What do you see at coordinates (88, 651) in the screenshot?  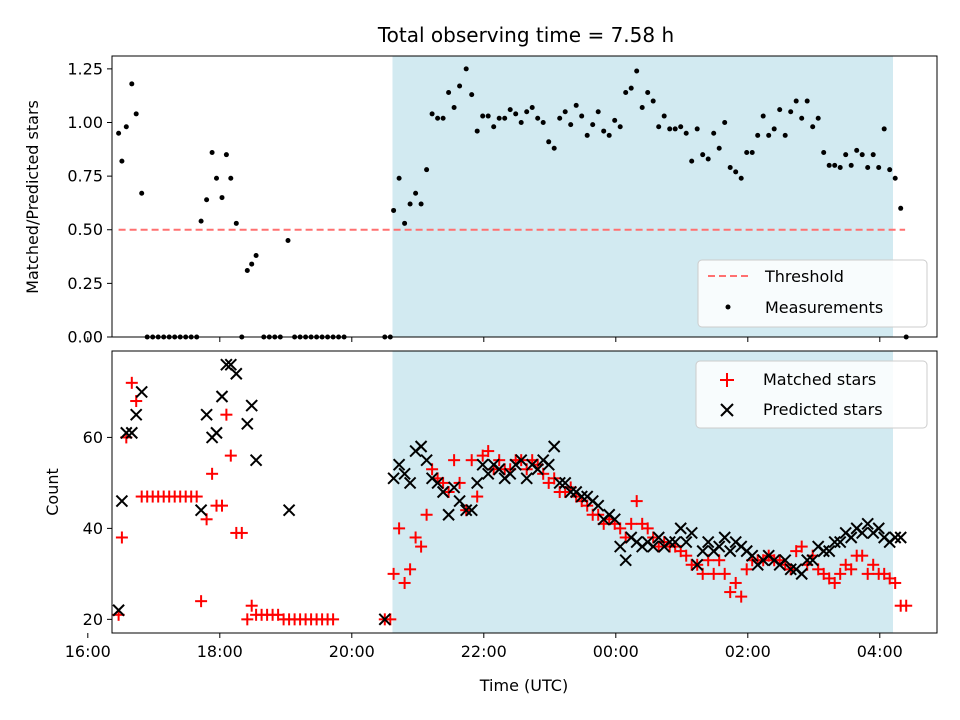 I see `x-tick-label: 16:00` at bounding box center [88, 651].